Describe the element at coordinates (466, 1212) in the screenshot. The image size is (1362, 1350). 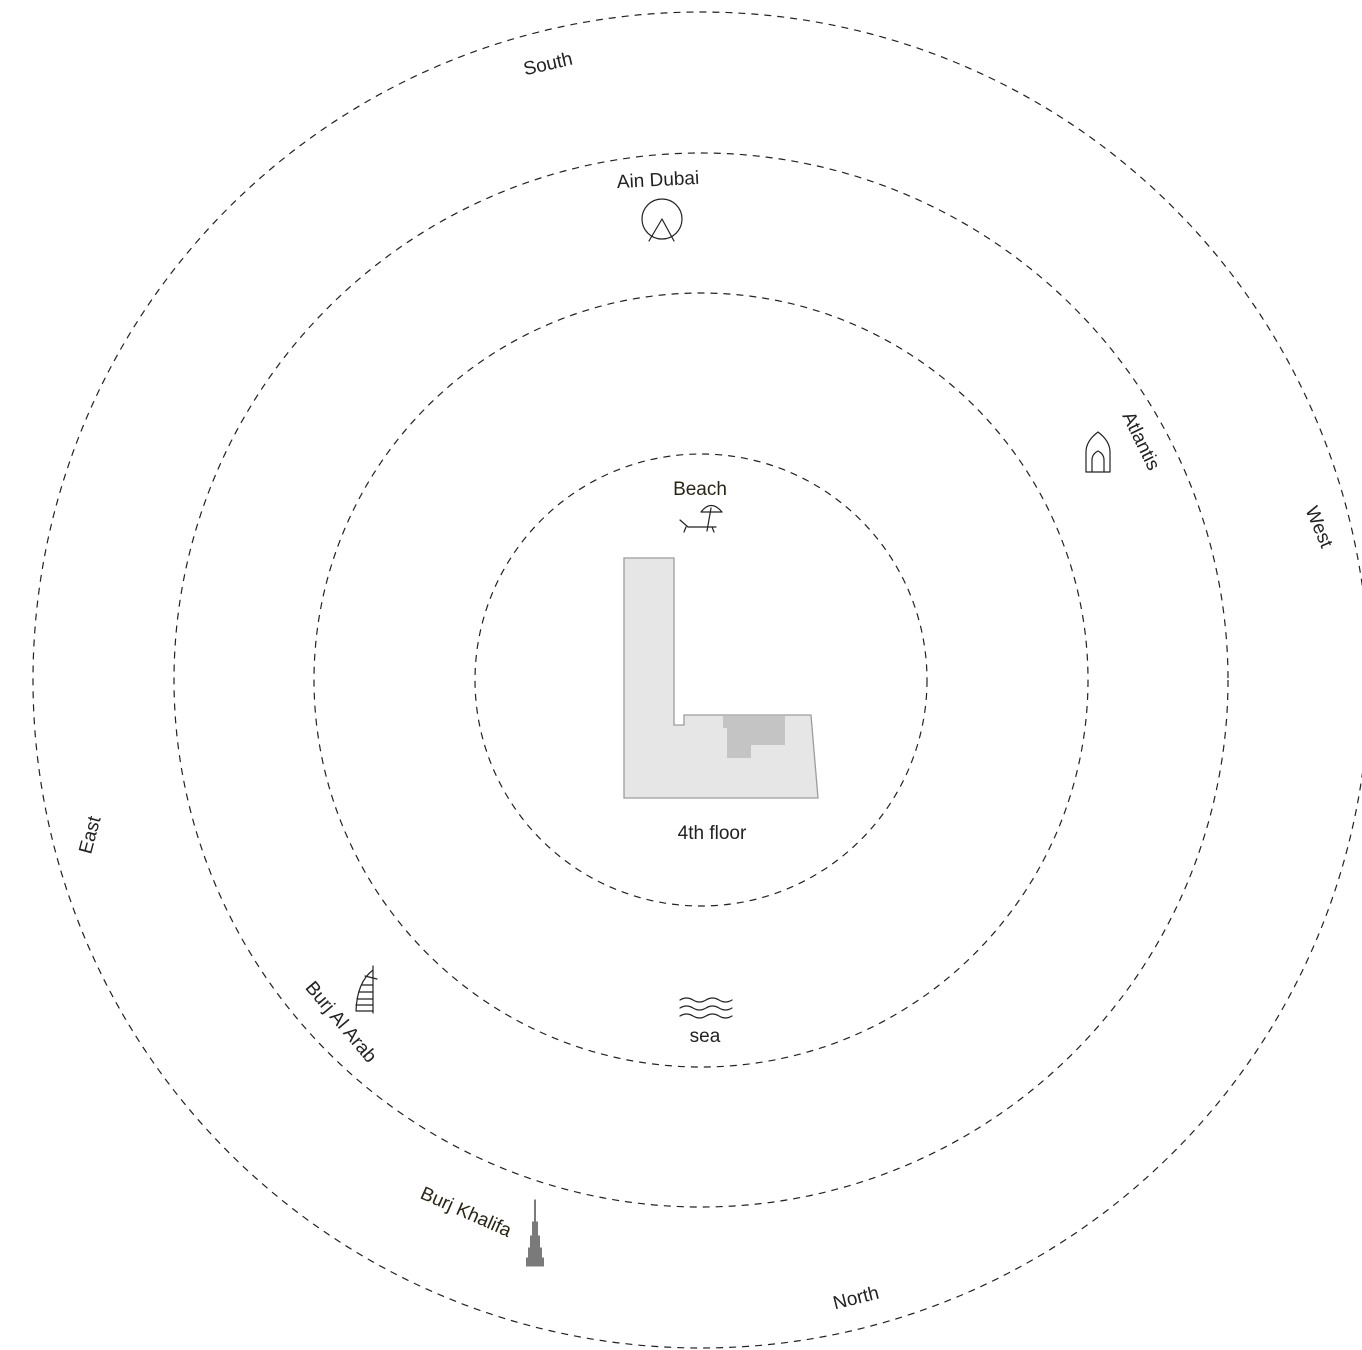
I see `burj-khalifa-label: Burj Khalifa` at that location.